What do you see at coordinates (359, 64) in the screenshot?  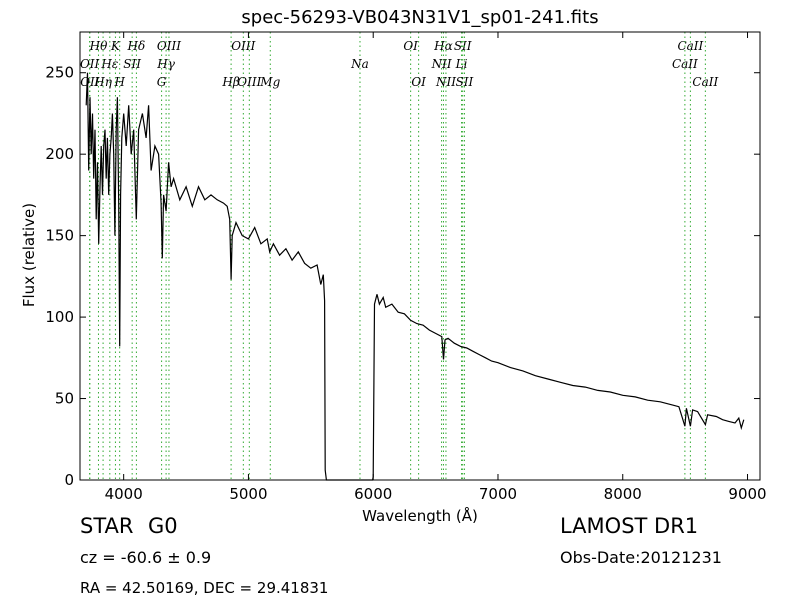 I see `line-label-na: Na` at bounding box center [359, 64].